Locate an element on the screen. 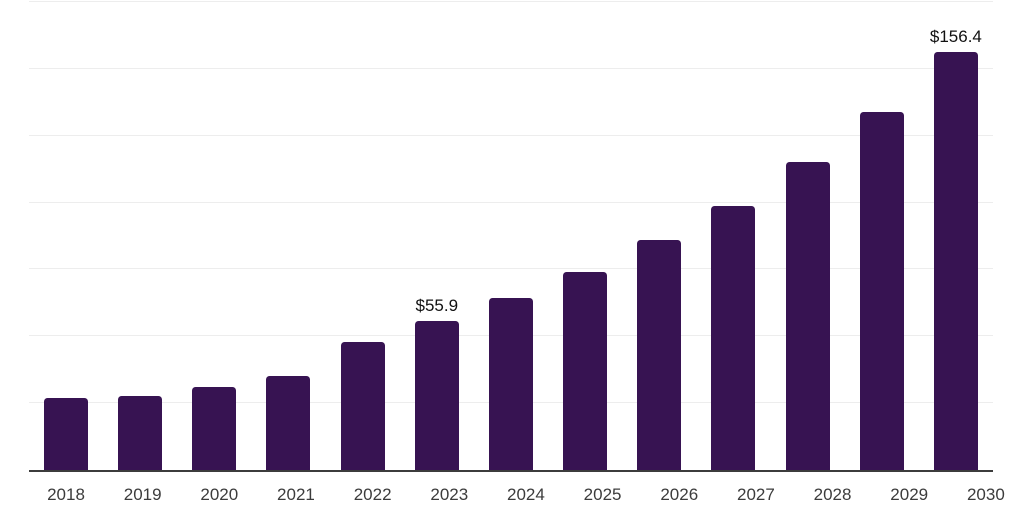 Image resolution: width=1024 pixels, height=512 pixels. x-tick-2027: 2027 is located at coordinates (755, 494).